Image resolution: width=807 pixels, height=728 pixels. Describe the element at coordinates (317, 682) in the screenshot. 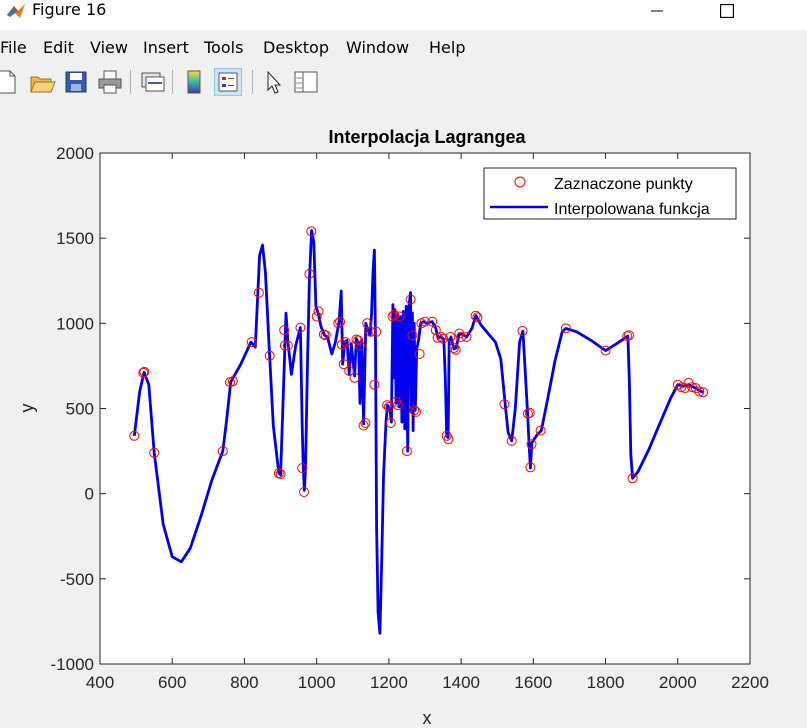

I see `x-tick-label: 1000` at that location.